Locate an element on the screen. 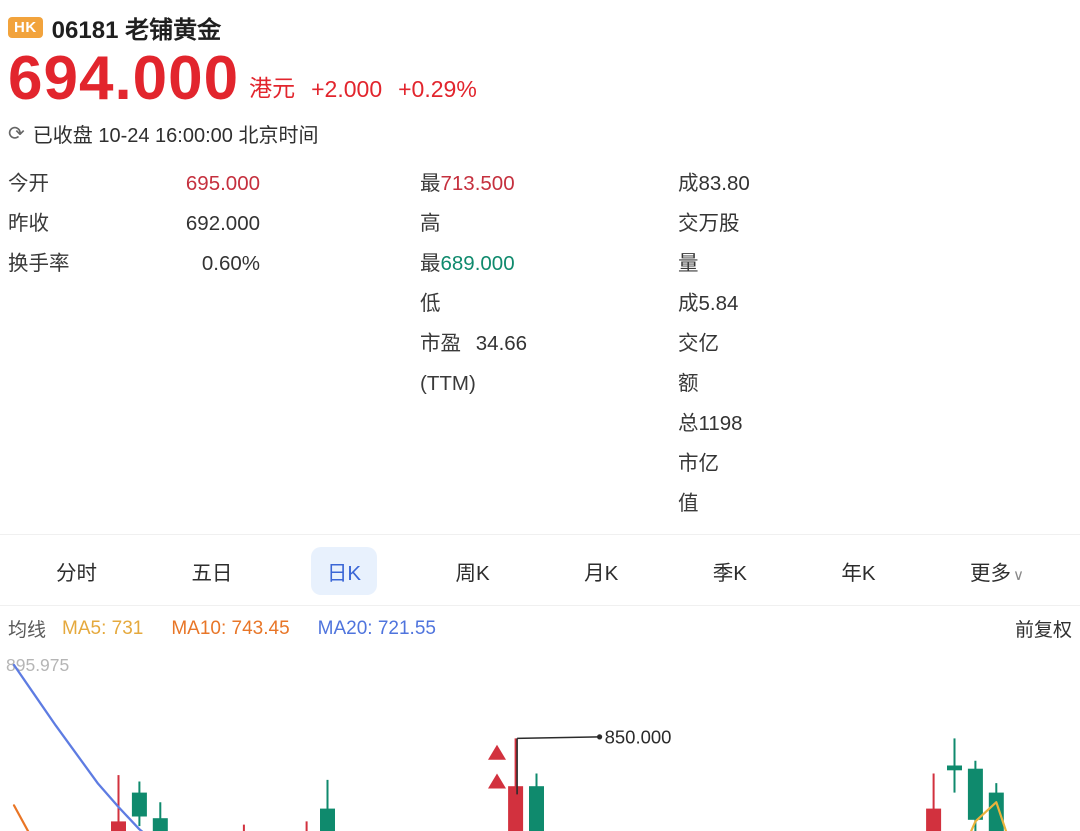  stat-value: 5.84亿 is located at coordinates (718, 323).